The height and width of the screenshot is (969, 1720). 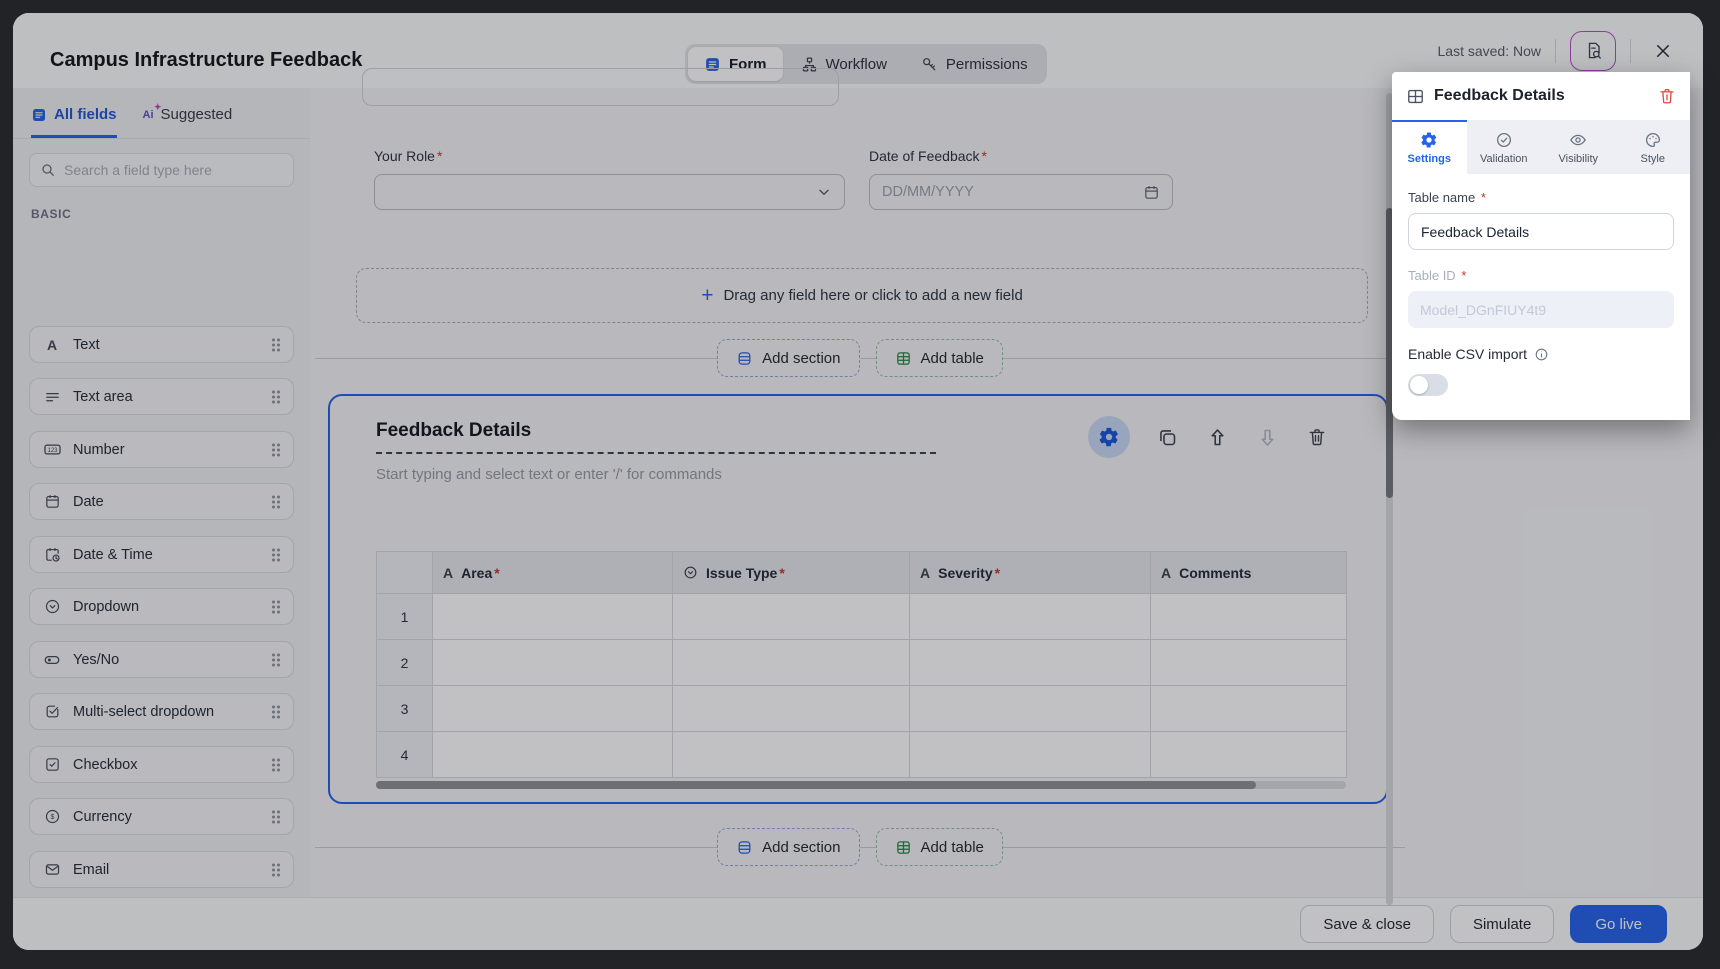 What do you see at coordinates (88, 501) in the screenshot?
I see `field-type-label: Date` at bounding box center [88, 501].